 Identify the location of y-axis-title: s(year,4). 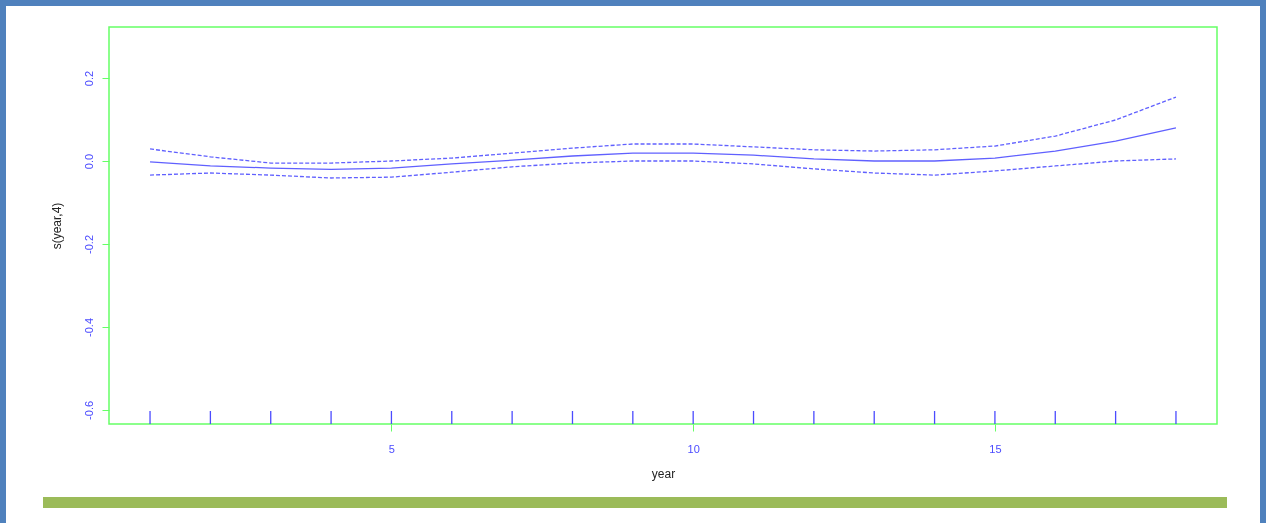
(56, 226).